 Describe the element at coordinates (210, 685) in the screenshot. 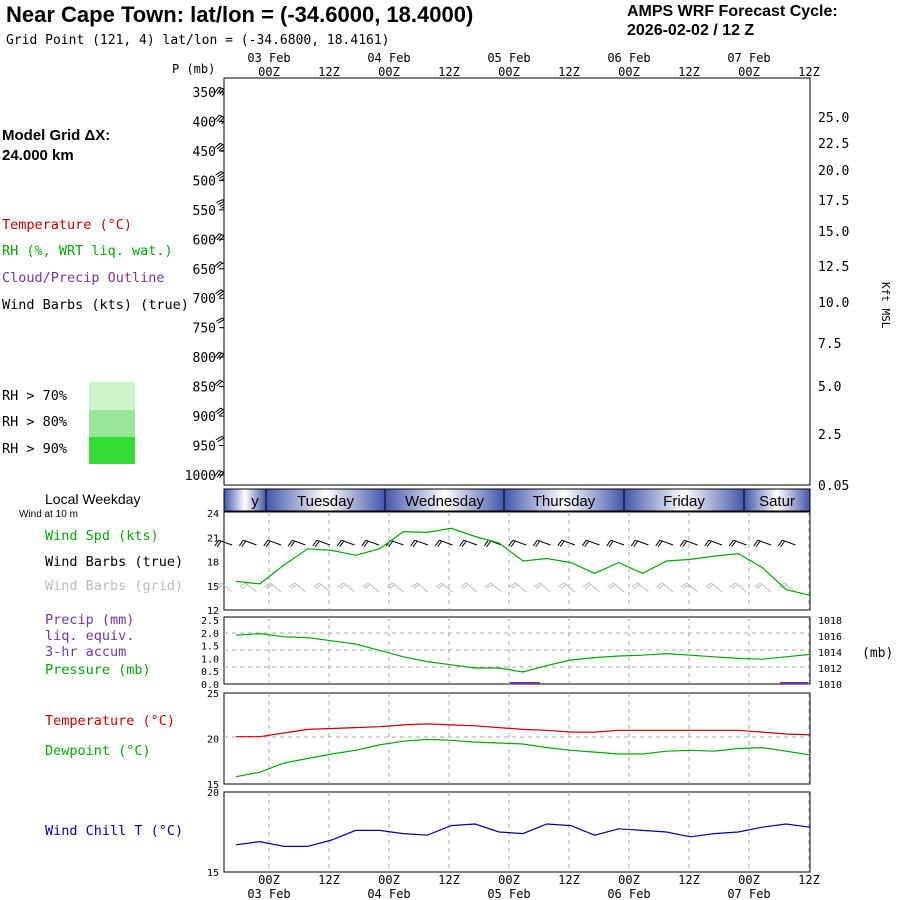

I see `y-tick-label: 0.0` at that location.